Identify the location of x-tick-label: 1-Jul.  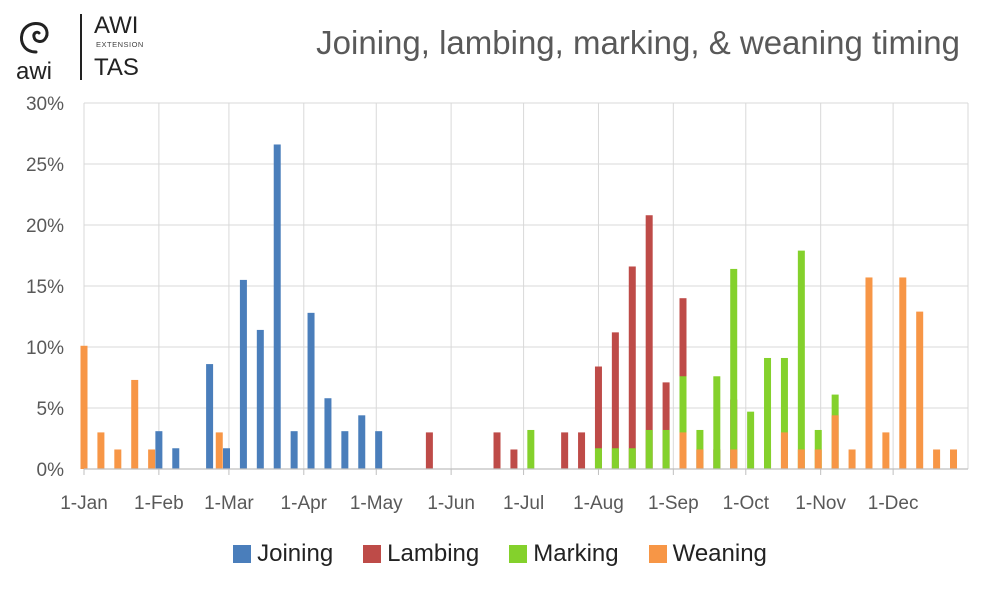
(523, 503).